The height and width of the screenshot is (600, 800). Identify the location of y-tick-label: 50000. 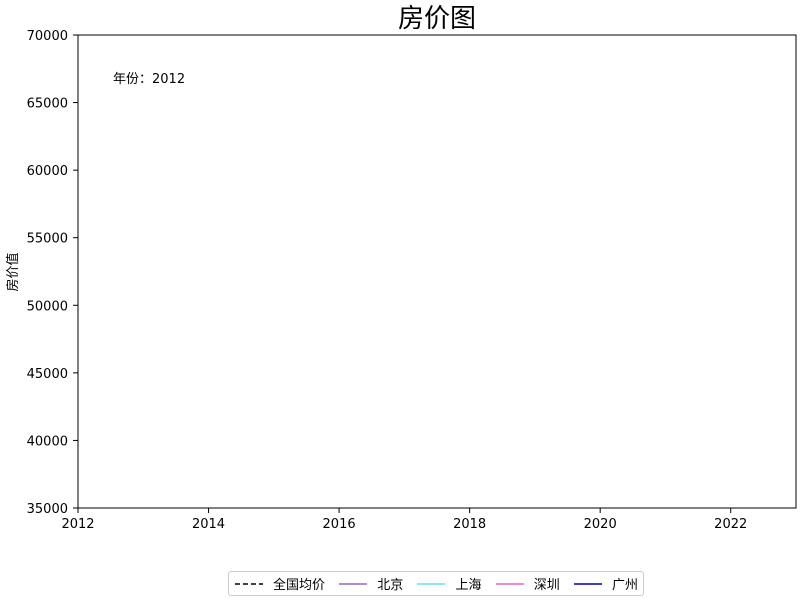
(47, 306).